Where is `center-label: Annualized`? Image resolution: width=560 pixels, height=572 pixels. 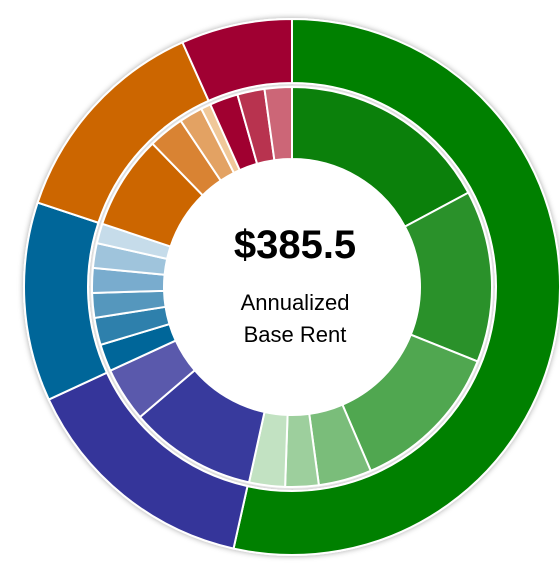
center-label: Annualized is located at coordinates (295, 302).